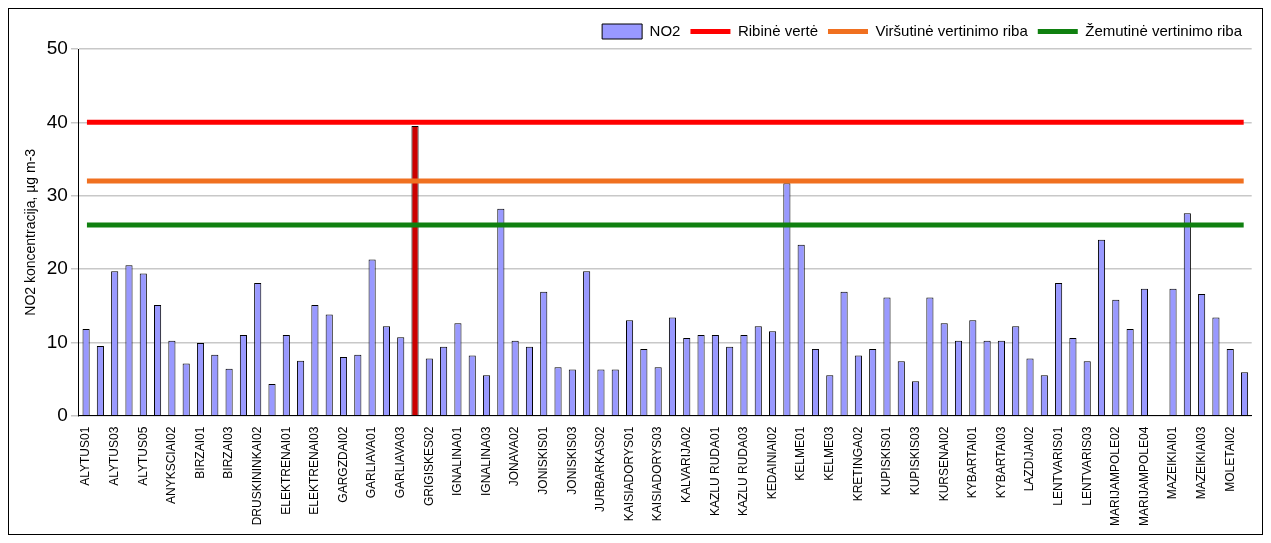 The height and width of the screenshot is (543, 1271). Describe the element at coordinates (57, 341) in the screenshot. I see `y-tick-label: 10` at that location.